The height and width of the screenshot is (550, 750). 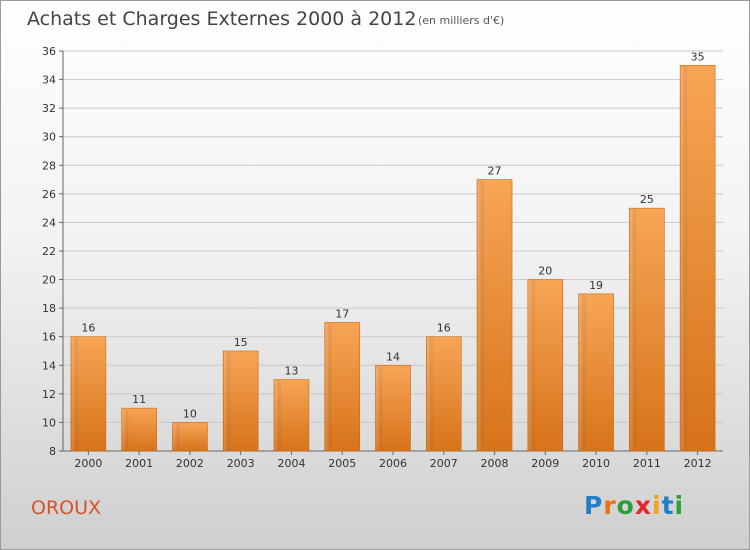 I want to click on data-label: 20, so click(x=545, y=271).